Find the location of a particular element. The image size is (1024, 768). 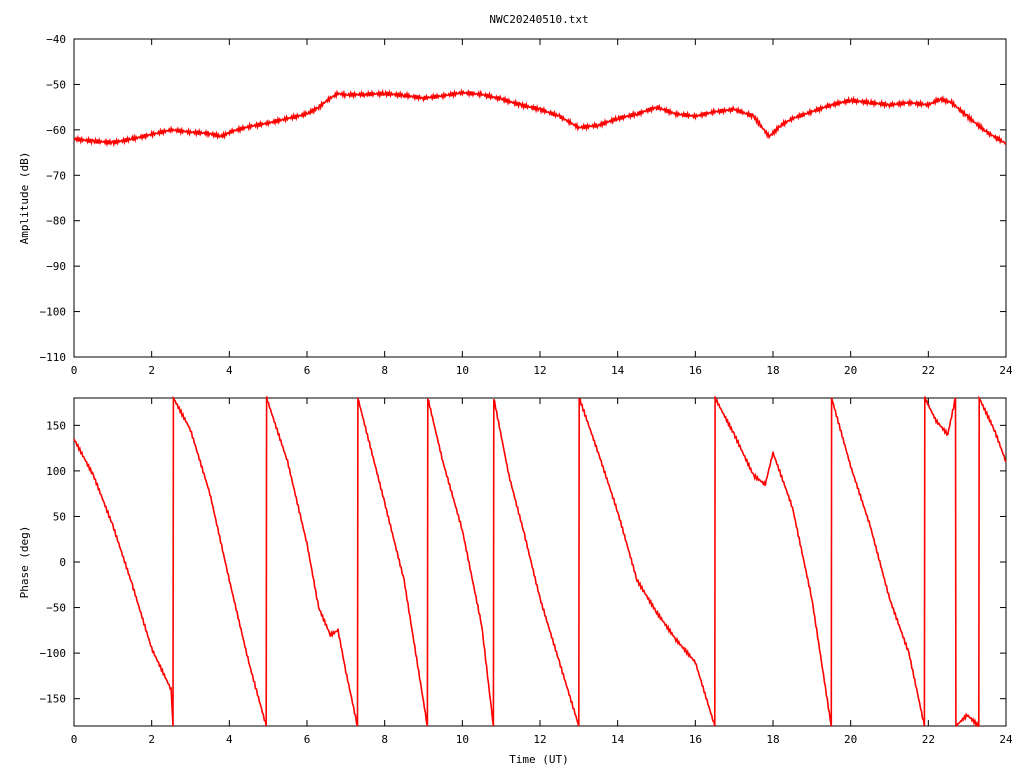

phase-y-tick-label: 0 is located at coordinates (62, 562).